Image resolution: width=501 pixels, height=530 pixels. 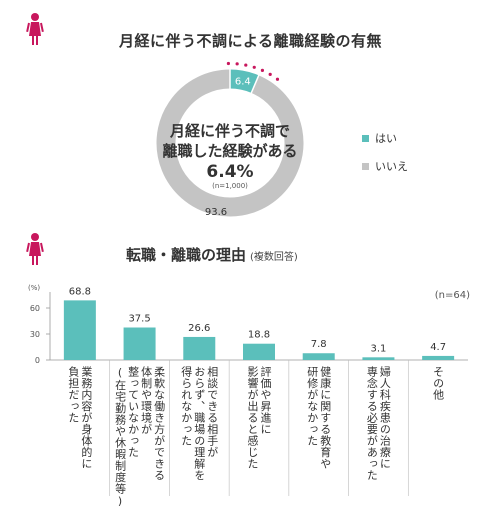 I want to click on category-label-line: 得られなかった, so click(x=186, y=406).